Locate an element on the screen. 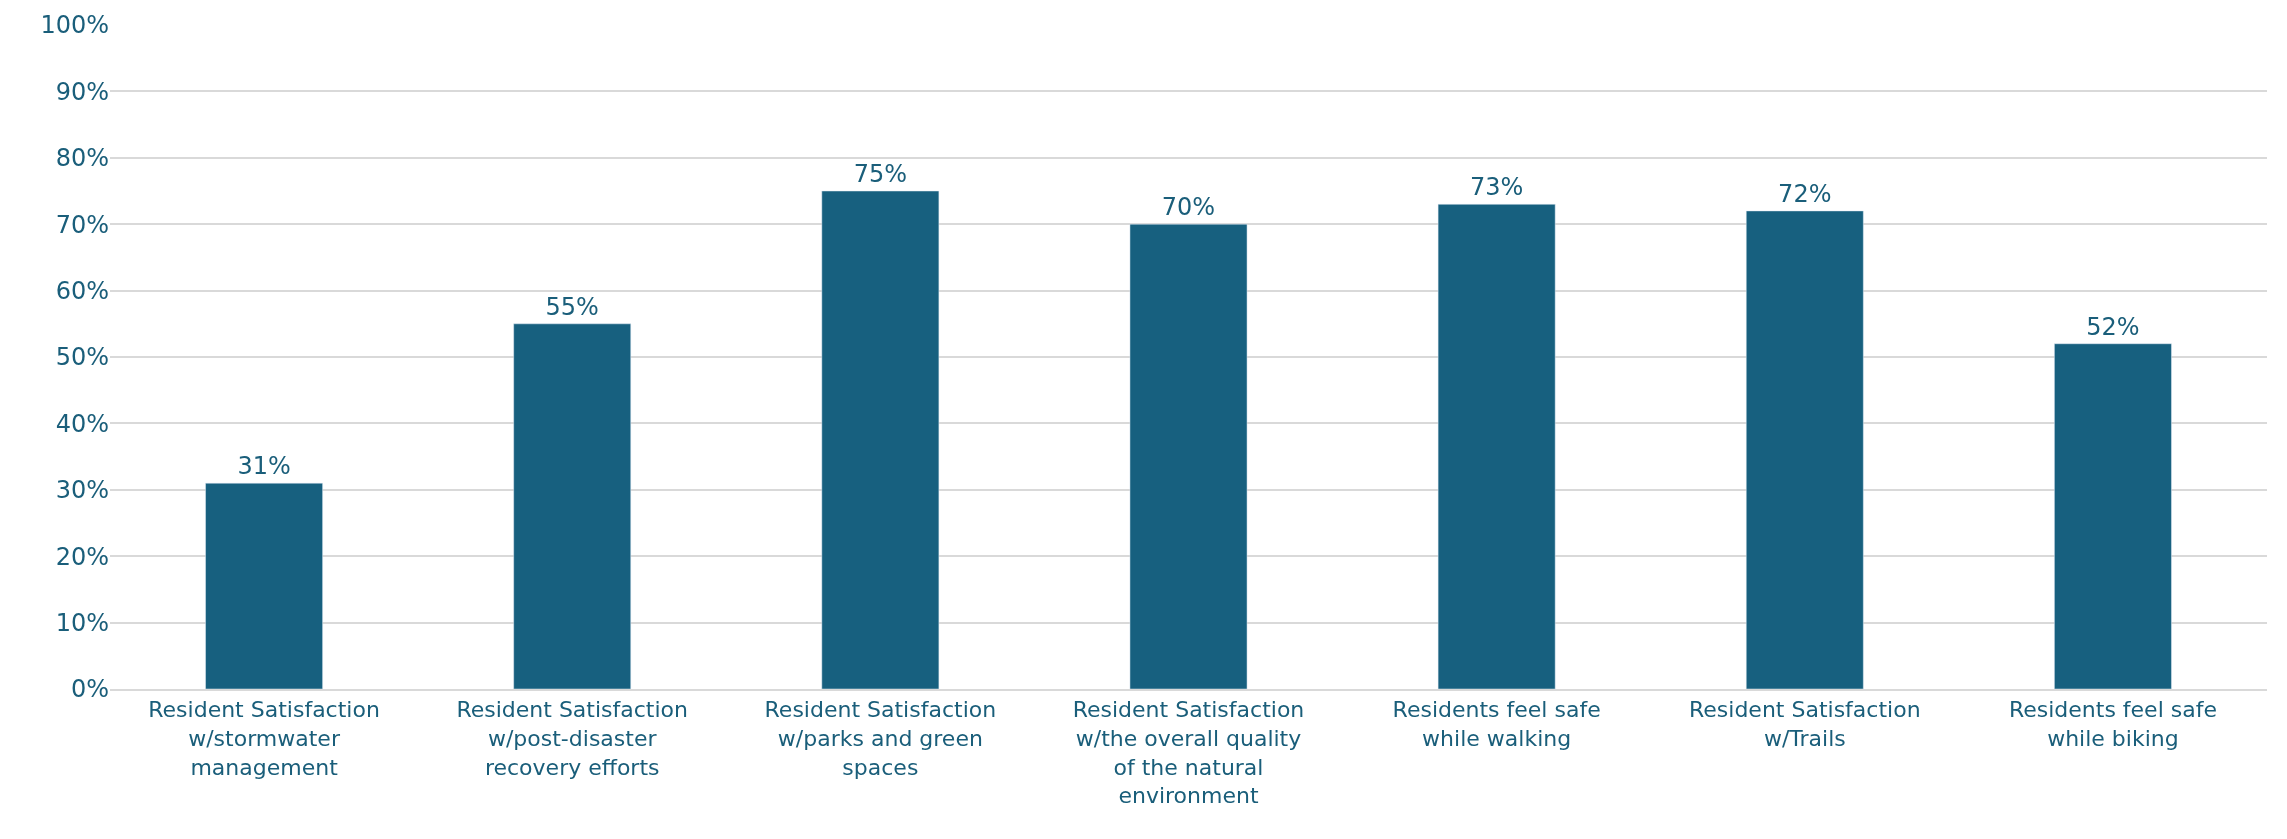 The height and width of the screenshot is (839, 2287). x-tick-label: Resident Satisfaction w/the overall quality of the natural environment is located at coordinates (1188, 753).